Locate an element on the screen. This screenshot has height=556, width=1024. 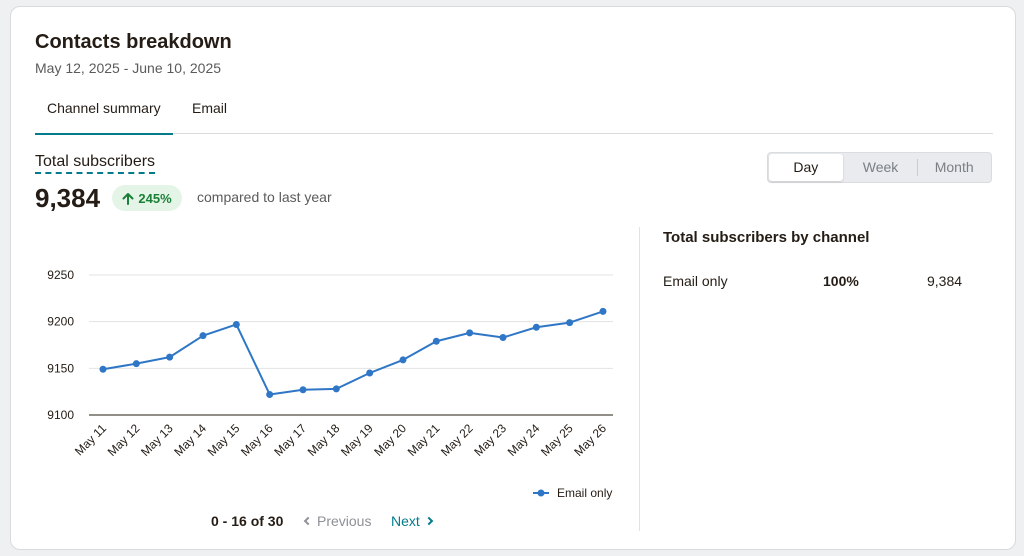
channel-name: Email only is located at coordinates (695, 281).